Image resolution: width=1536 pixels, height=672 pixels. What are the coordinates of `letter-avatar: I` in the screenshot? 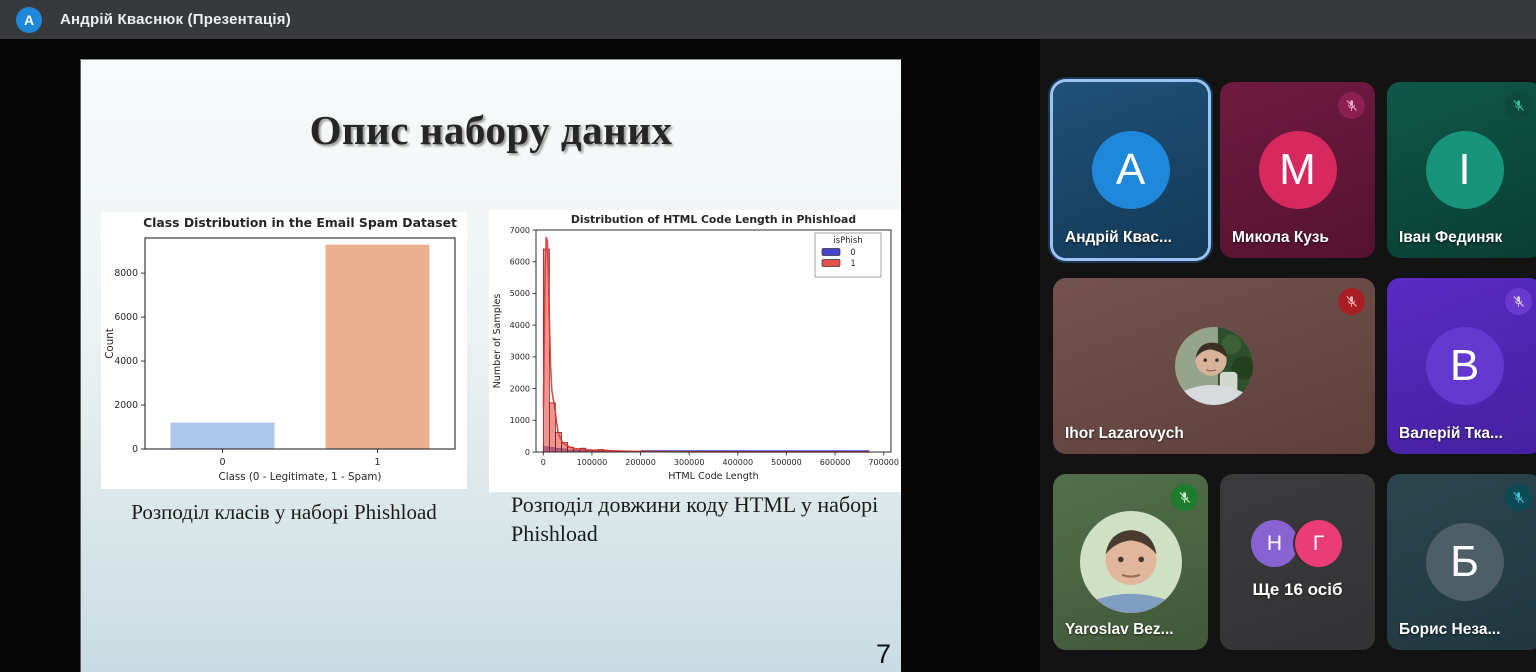 It's located at (1464, 170).